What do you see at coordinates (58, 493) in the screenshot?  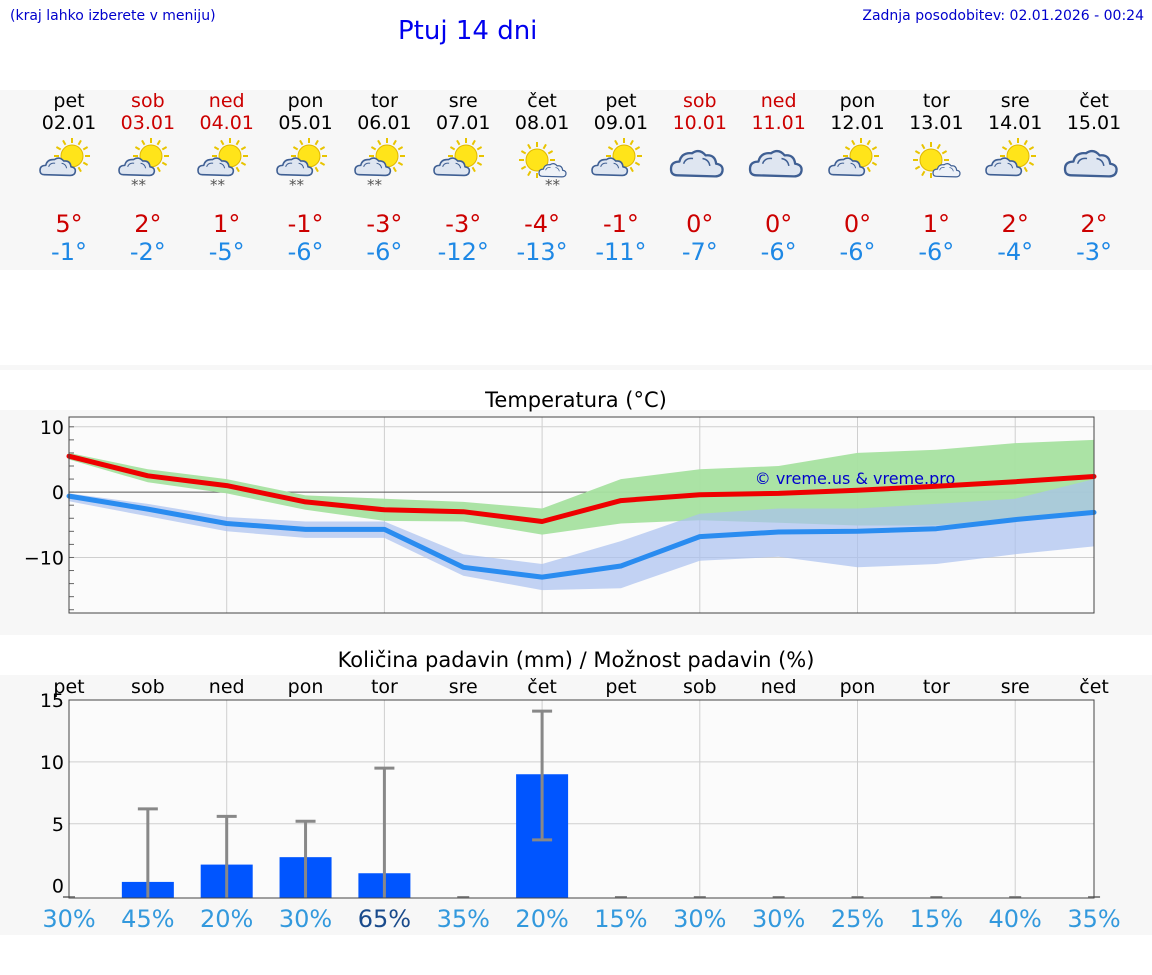 I see `y-tick-label: 0` at bounding box center [58, 493].